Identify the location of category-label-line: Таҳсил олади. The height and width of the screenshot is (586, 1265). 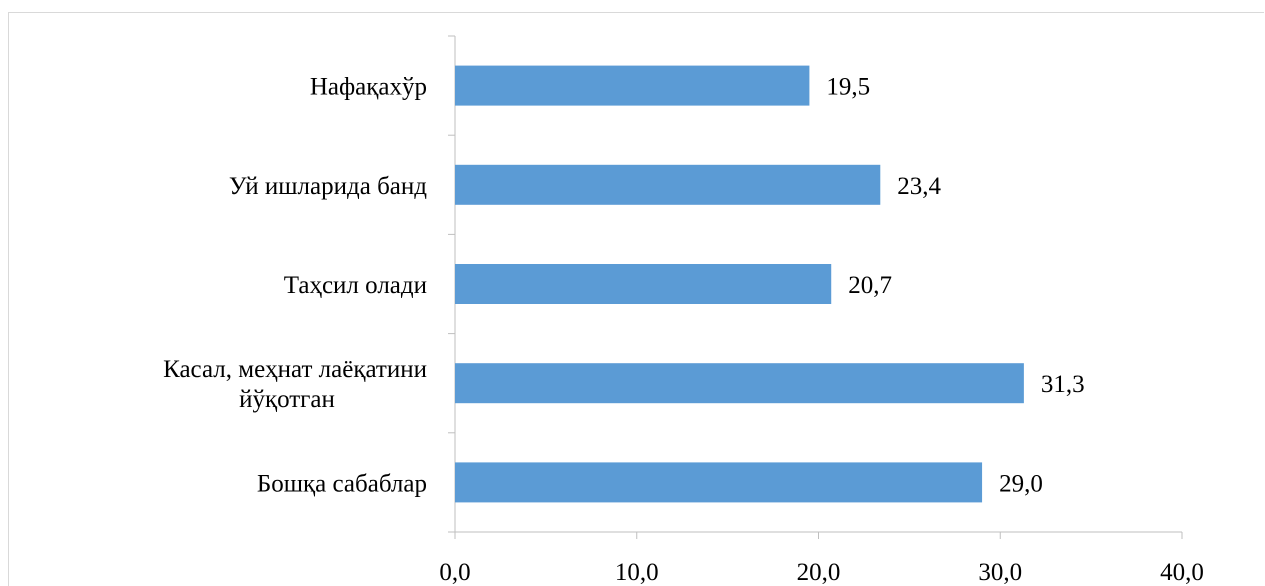
(355, 285).